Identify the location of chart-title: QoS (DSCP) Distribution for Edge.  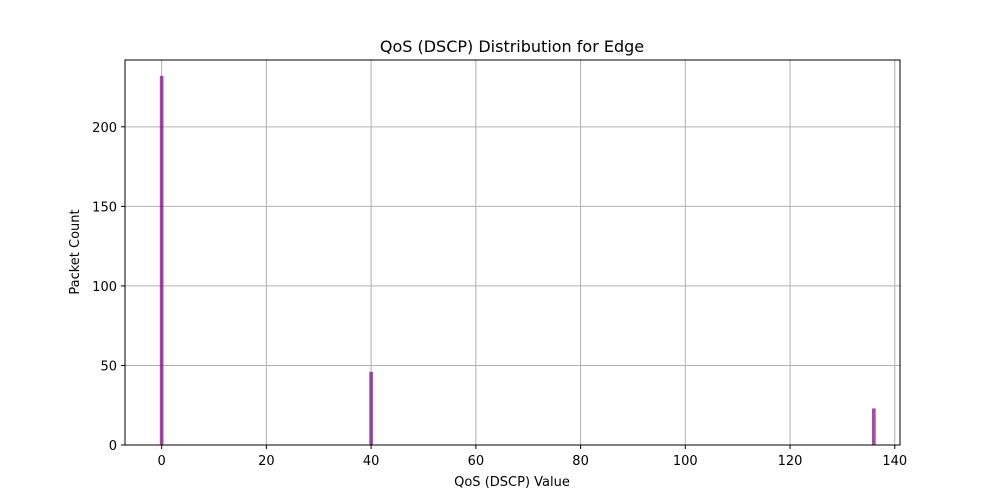
(512, 46).